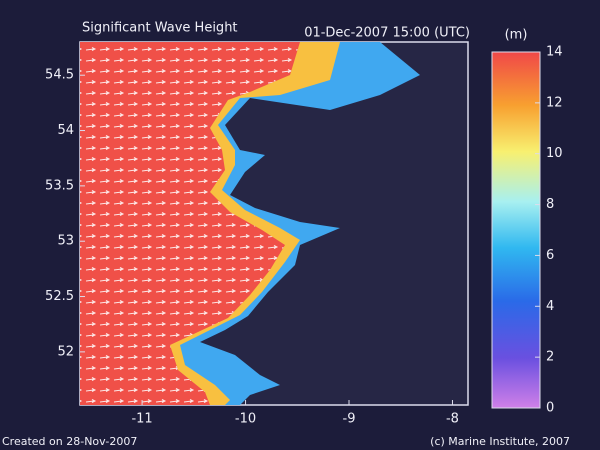 The height and width of the screenshot is (450, 600). I want to click on y-tick-label: 52, so click(65, 351).